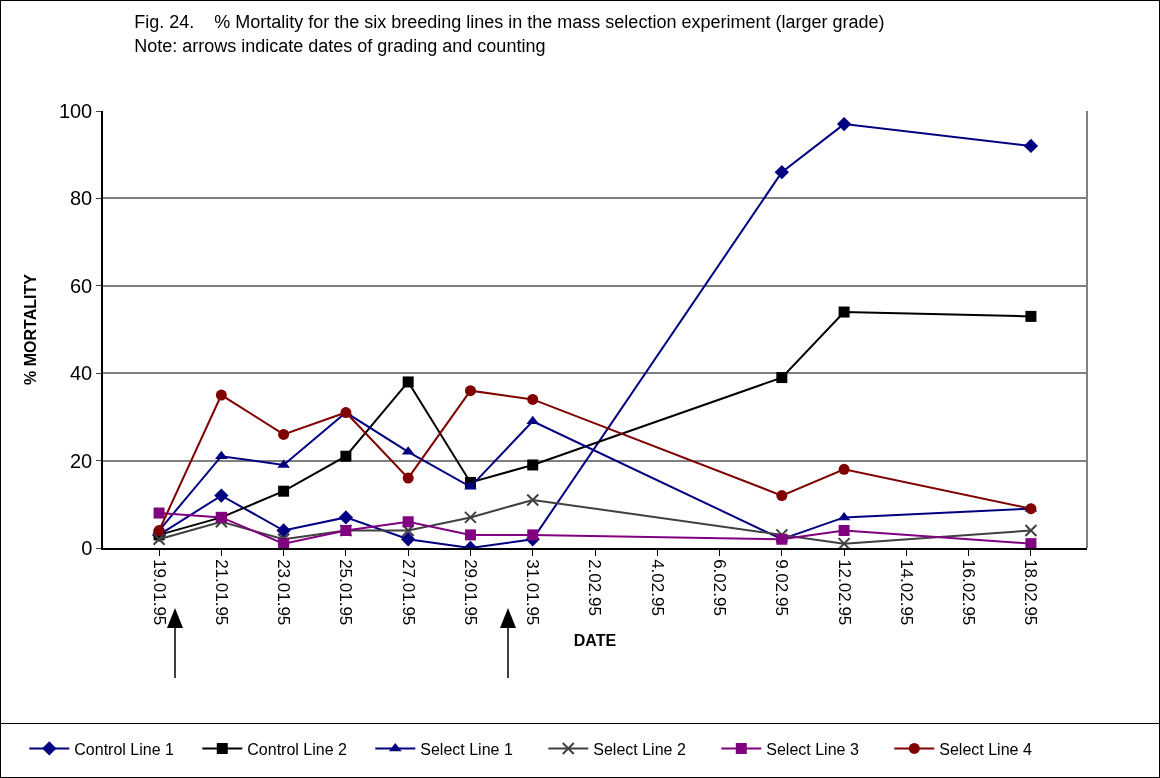 The image size is (1160, 778). Describe the element at coordinates (221, 592) in the screenshot. I see `x-tick-label: 21.01.95` at that location.